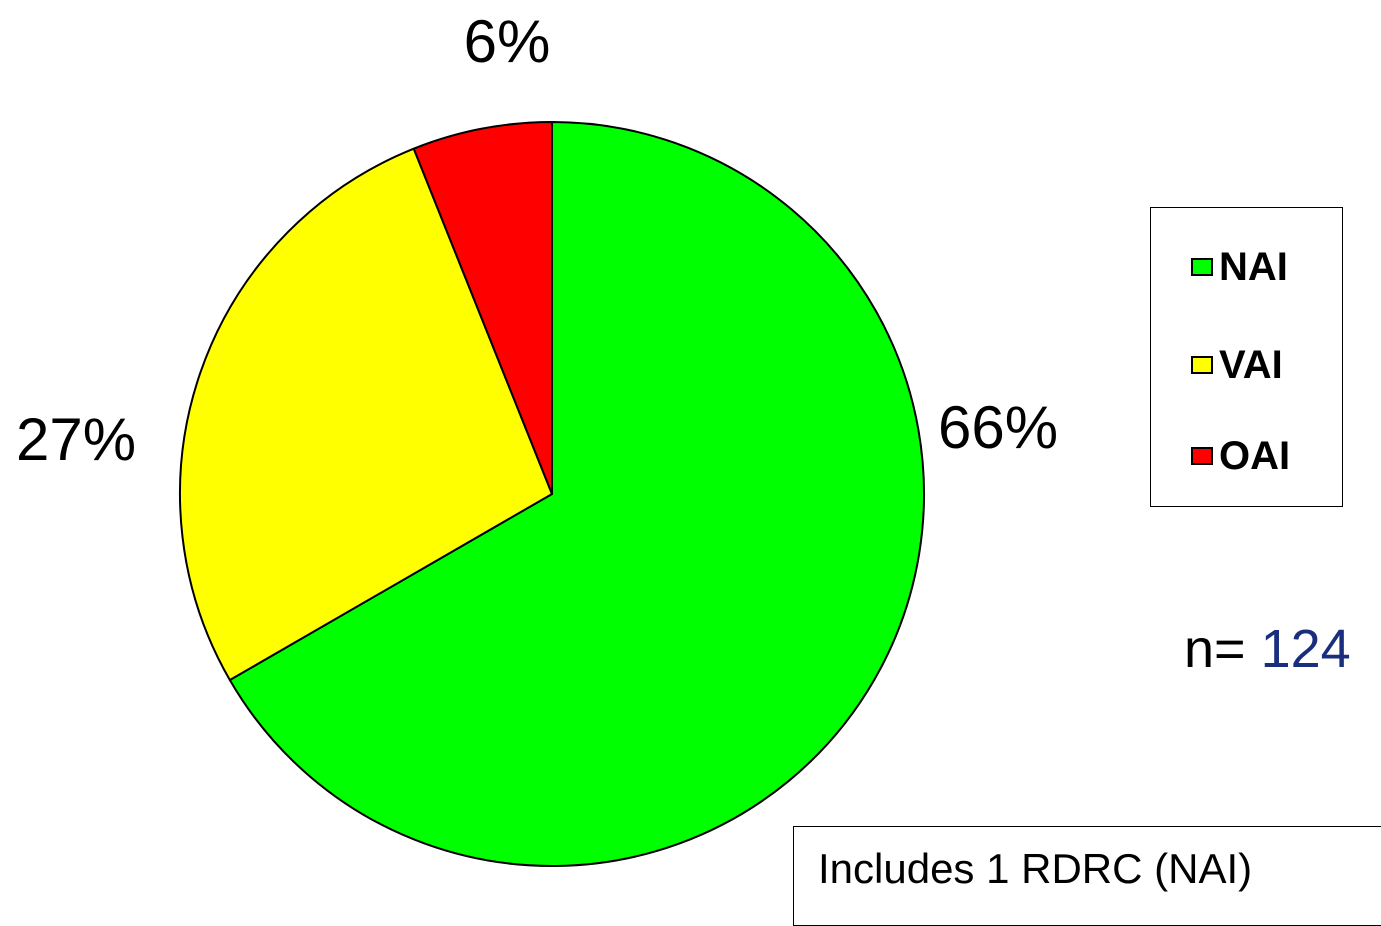 This screenshot has height=926, width=1381. What do you see at coordinates (1251, 365) in the screenshot?
I see `legend-label-vai: VAI` at bounding box center [1251, 365].